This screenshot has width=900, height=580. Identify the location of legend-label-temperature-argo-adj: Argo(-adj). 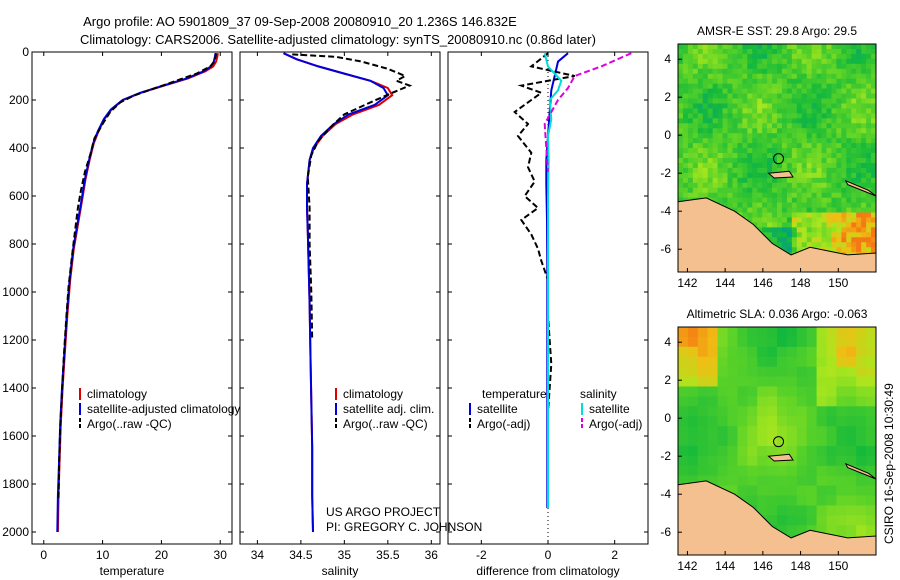
(503, 424).